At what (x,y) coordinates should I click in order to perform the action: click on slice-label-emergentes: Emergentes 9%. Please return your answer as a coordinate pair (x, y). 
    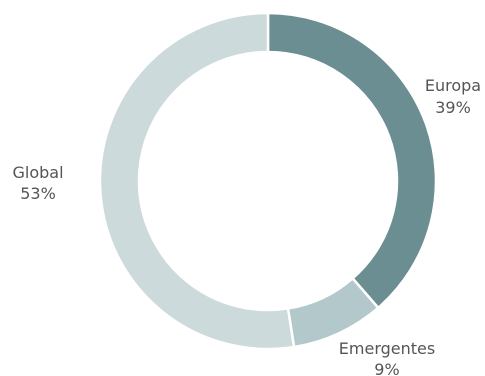
    Looking at the image, I should click on (387, 357).